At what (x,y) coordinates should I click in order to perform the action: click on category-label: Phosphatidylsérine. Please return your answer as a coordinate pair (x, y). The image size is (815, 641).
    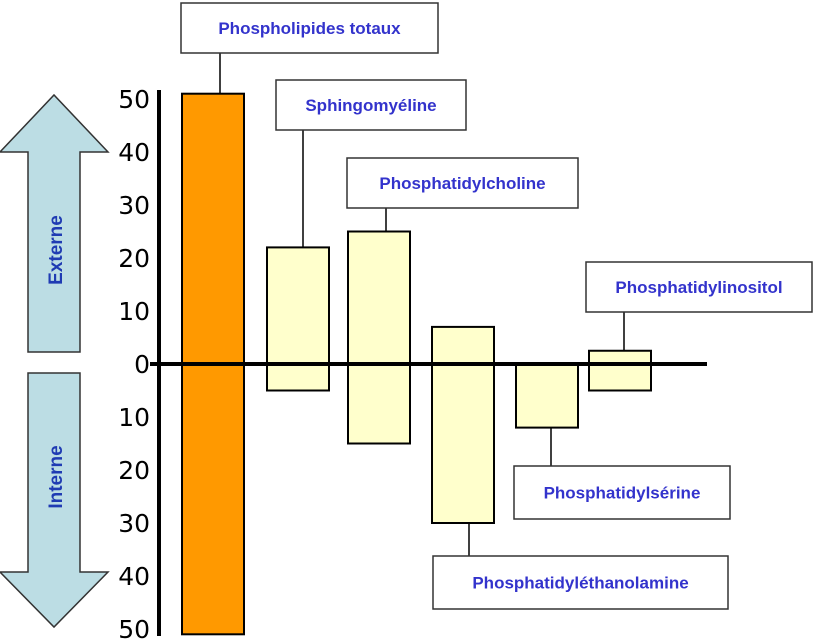
    Looking at the image, I should click on (622, 493).